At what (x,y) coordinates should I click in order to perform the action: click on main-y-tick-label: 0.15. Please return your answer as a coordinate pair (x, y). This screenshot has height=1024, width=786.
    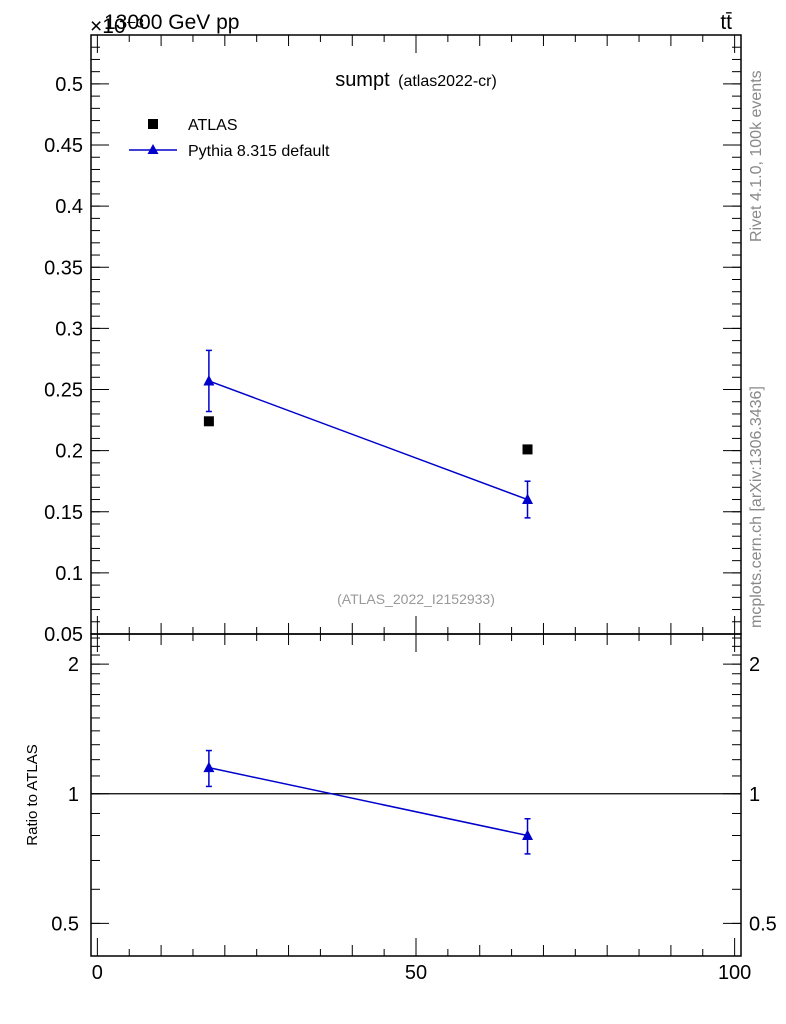
    Looking at the image, I should click on (63, 513).